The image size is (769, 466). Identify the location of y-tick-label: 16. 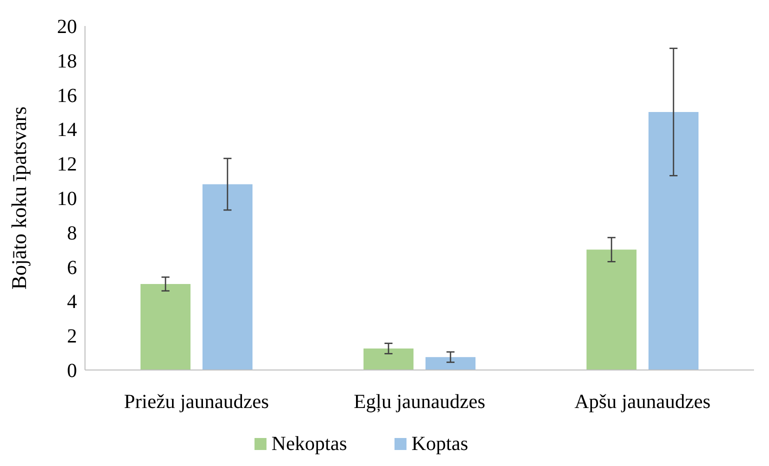
(67, 95).